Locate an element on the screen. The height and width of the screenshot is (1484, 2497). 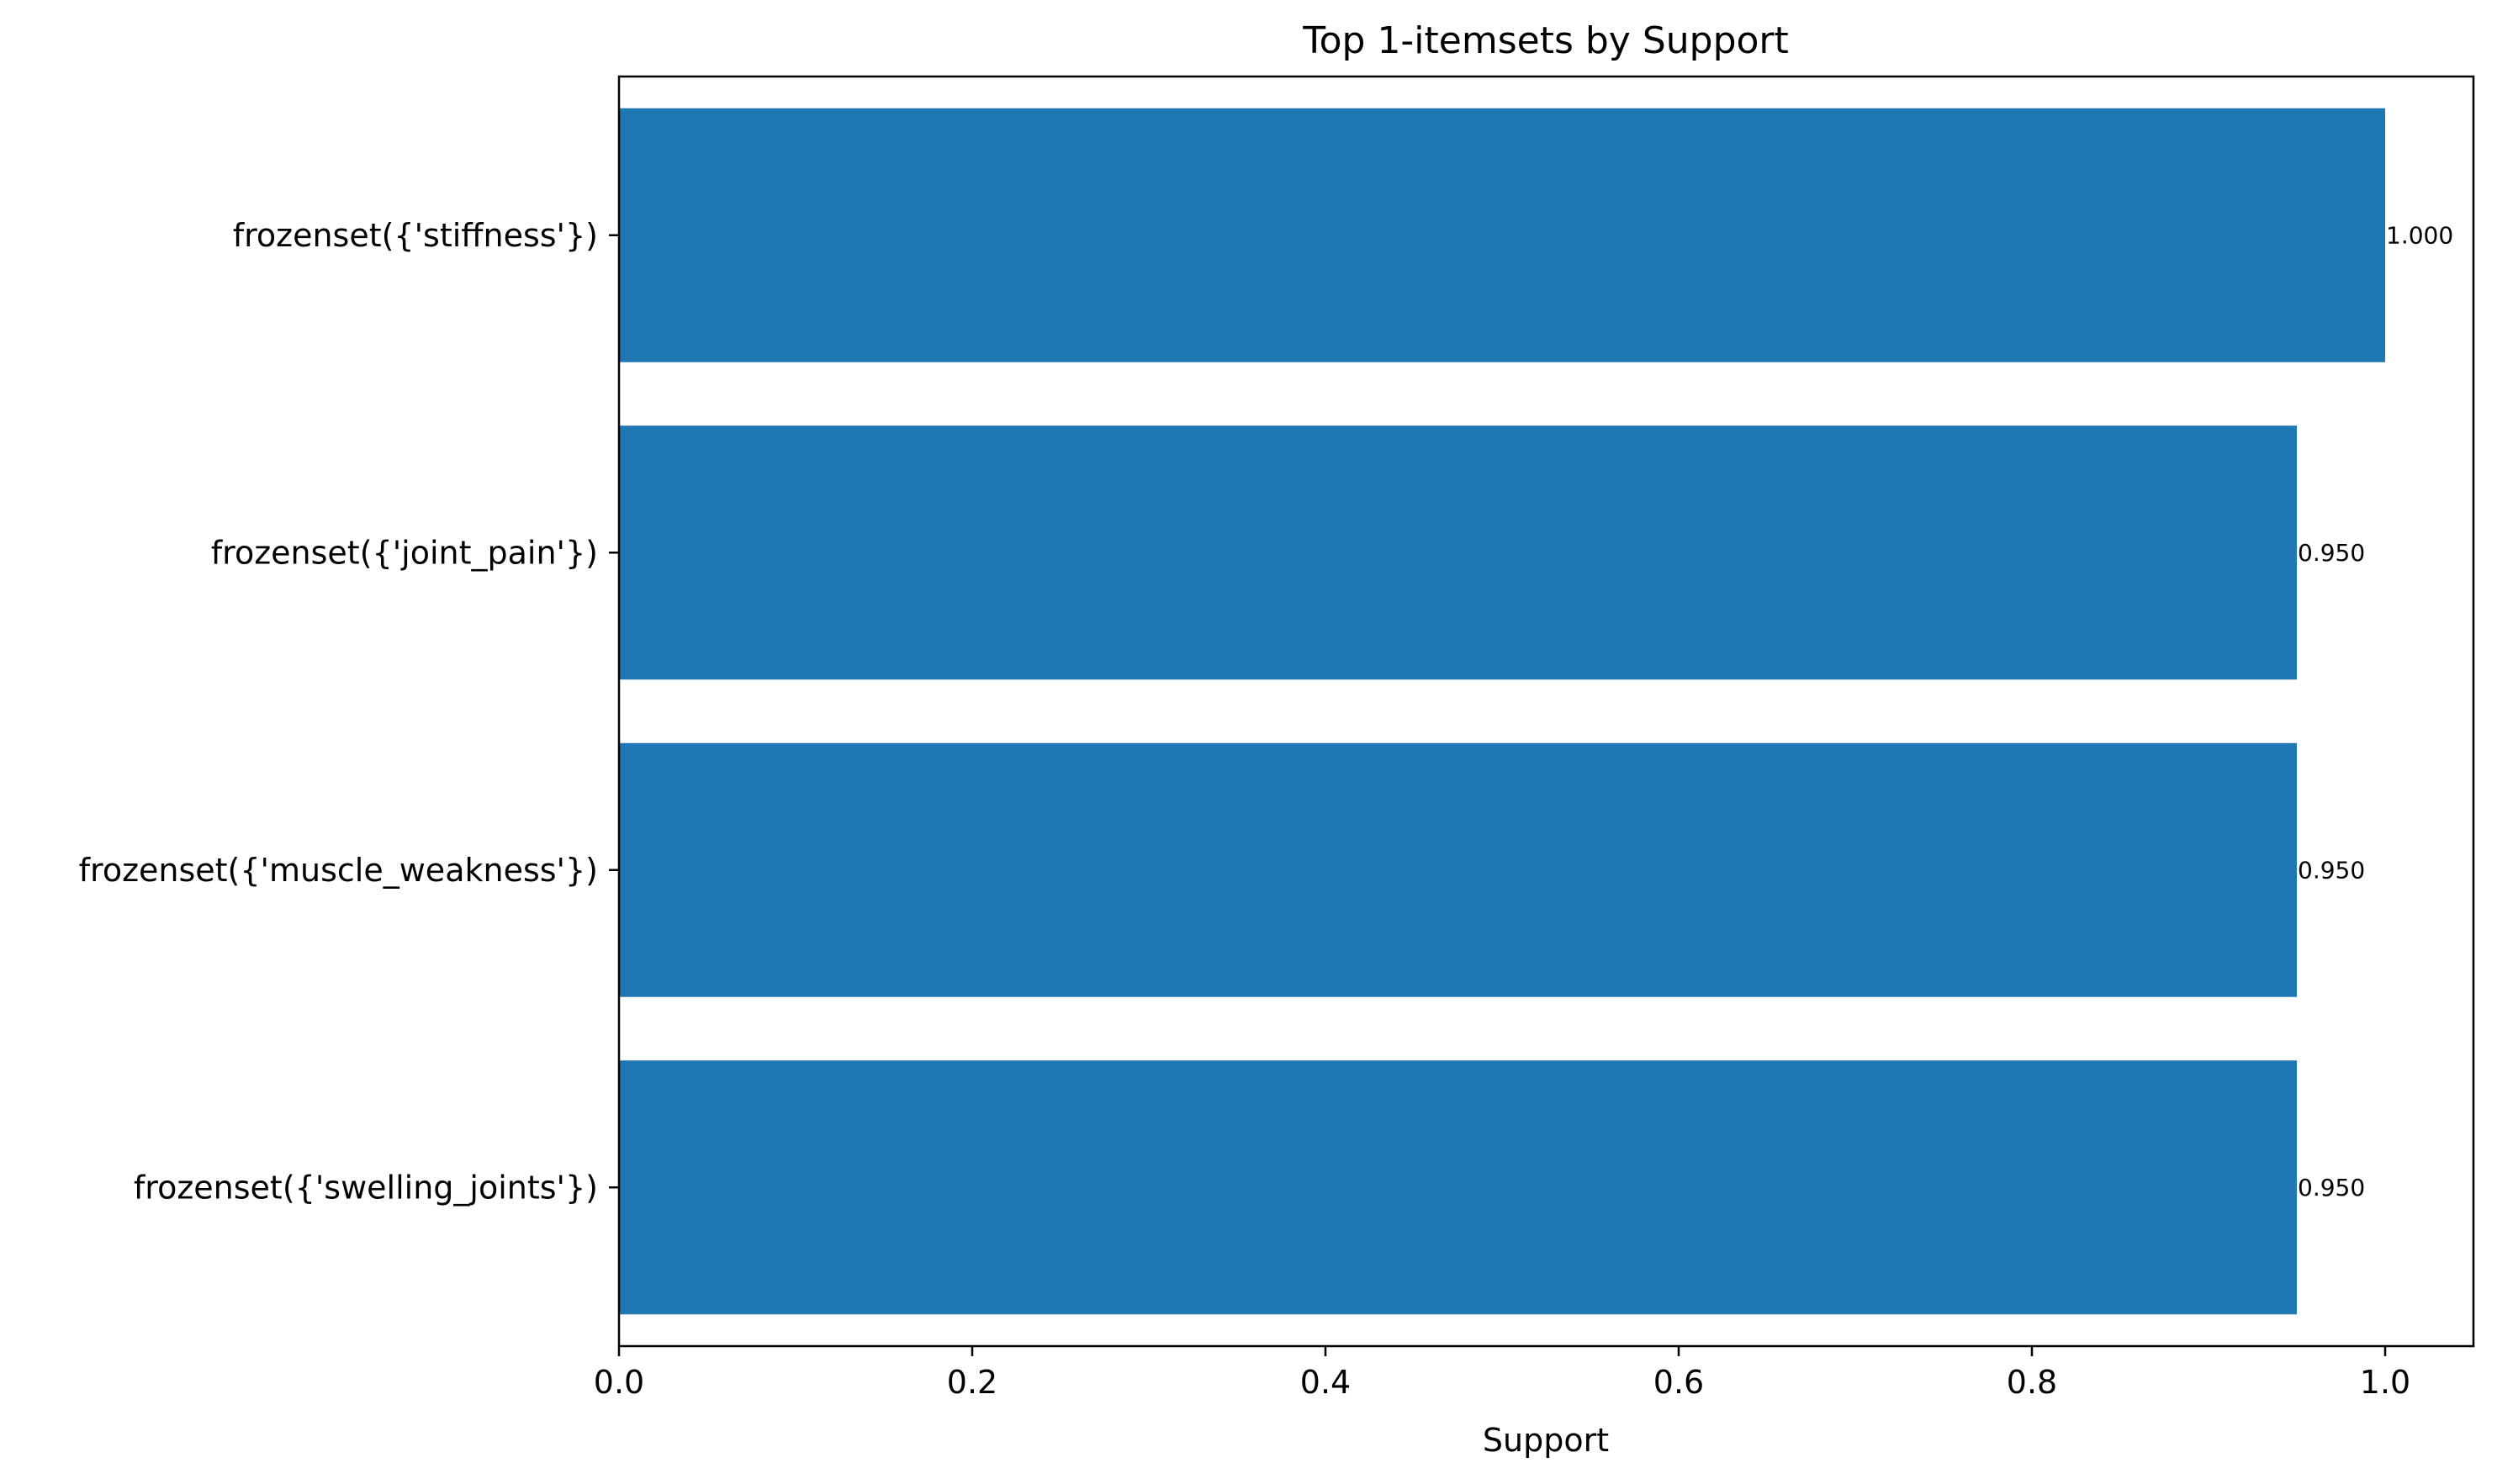
x-tick-label: 1.0 is located at coordinates (2385, 1382).